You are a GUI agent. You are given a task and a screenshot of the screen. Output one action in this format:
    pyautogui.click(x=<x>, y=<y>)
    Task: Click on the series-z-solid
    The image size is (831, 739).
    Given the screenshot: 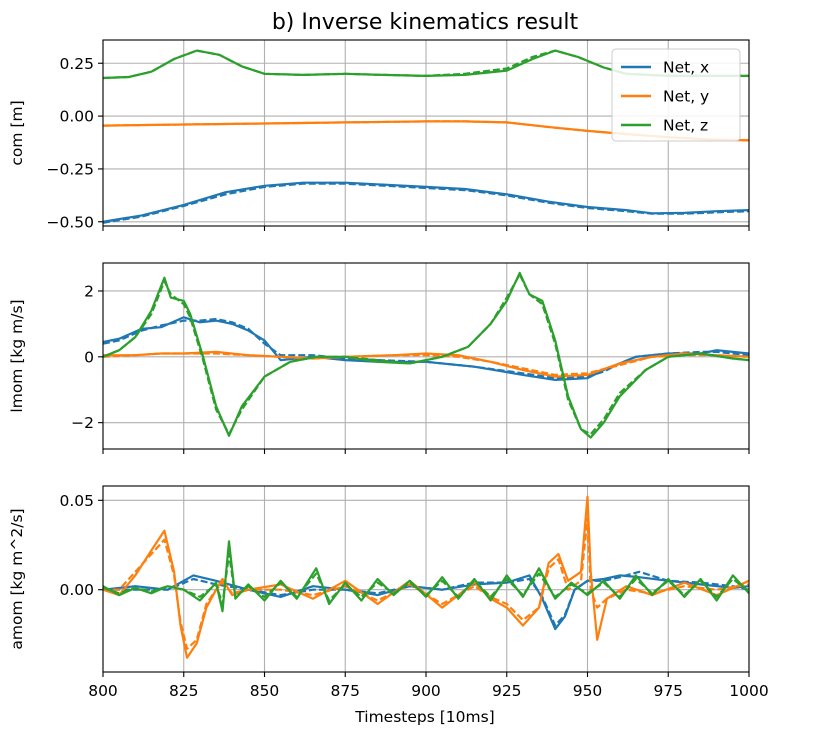 What is the action you would take?
    pyautogui.click(x=426, y=576)
    